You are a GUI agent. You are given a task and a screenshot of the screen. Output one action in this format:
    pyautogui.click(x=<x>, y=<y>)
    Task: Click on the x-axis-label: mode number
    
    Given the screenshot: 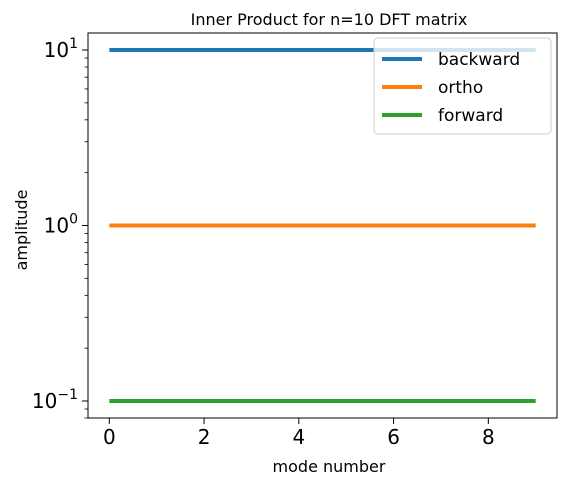 What is the action you would take?
    pyautogui.click(x=329, y=466)
    